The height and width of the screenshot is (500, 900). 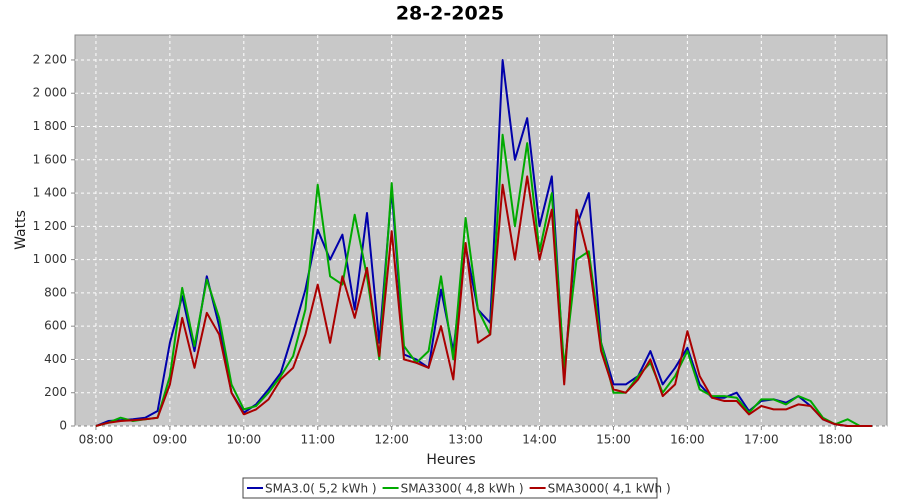 What do you see at coordinates (321, 489) in the screenshot?
I see `legend-label: SMA3.0( 5,2 kWh )` at bounding box center [321, 489].